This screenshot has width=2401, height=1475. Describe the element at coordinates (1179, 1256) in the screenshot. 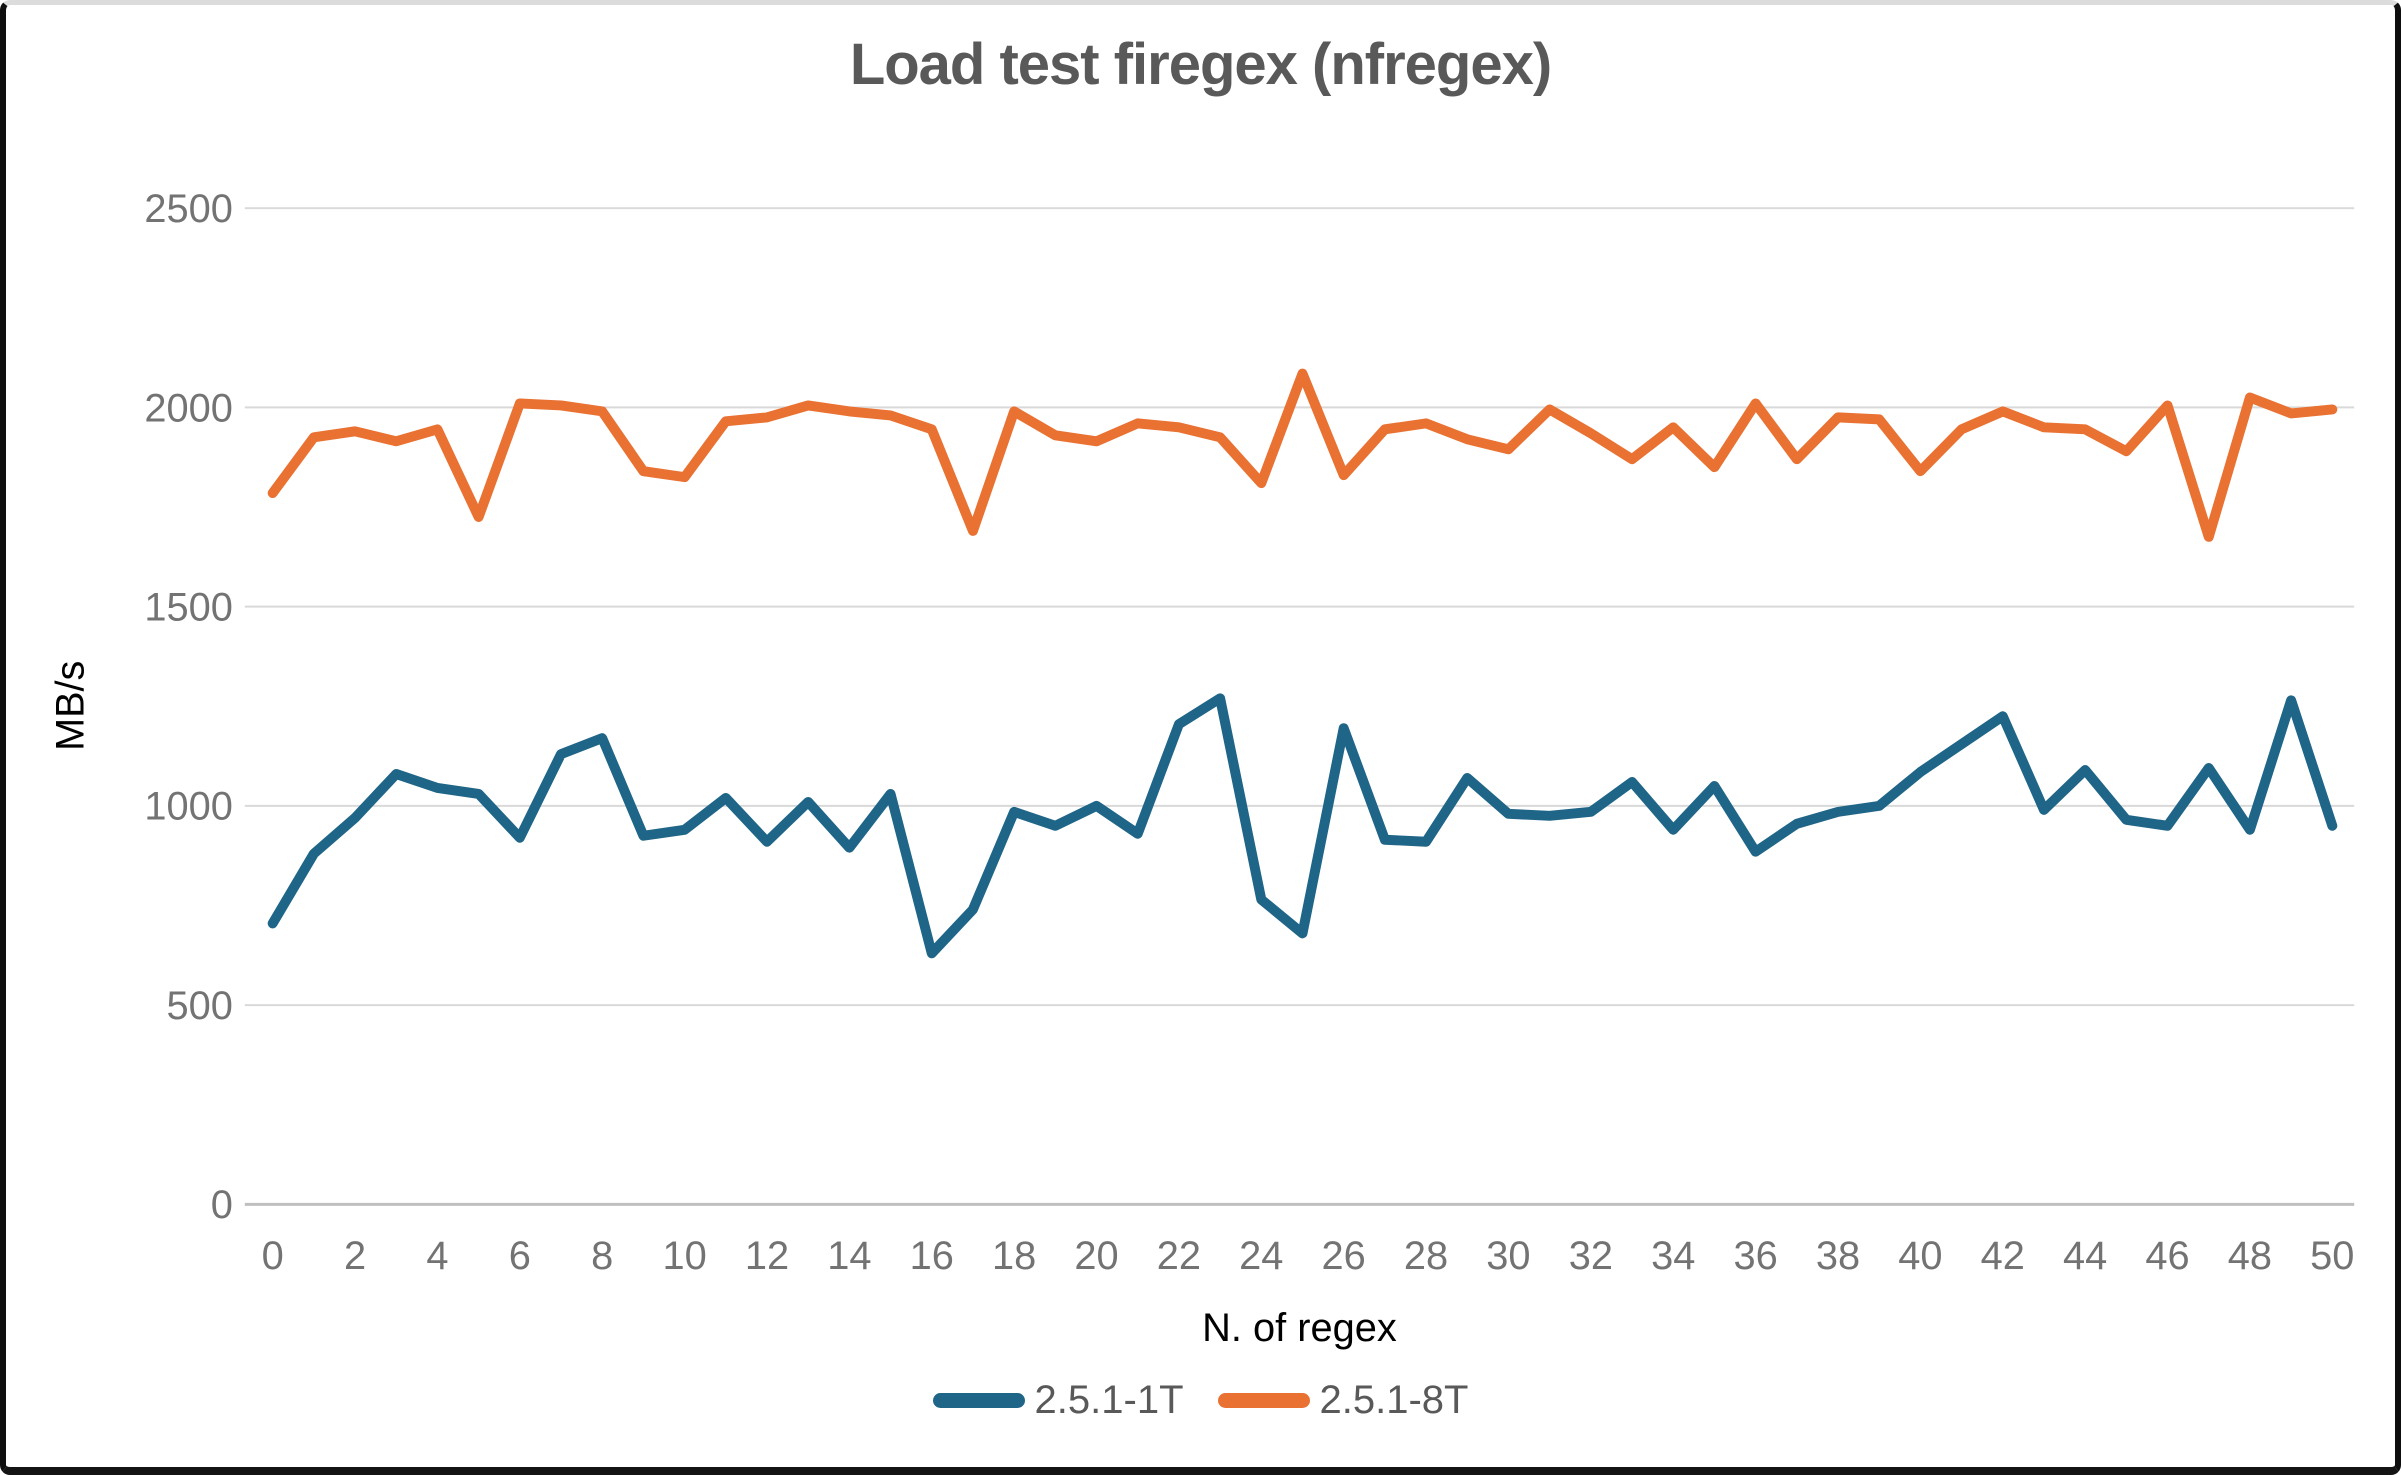

I see `svg-text: 22` at that location.